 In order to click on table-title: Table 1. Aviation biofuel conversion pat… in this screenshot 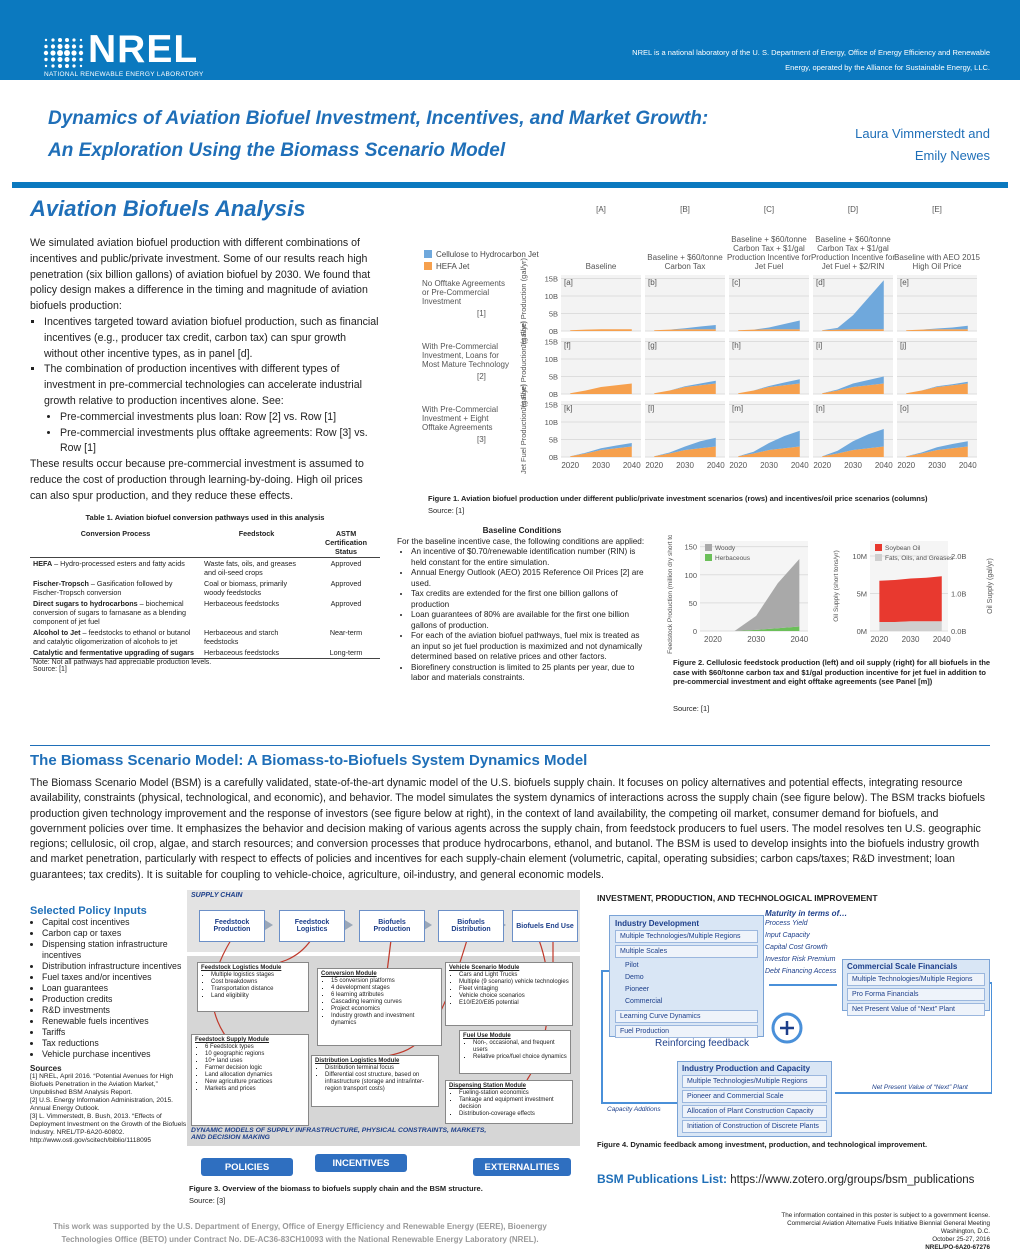, I will do `click(205, 517)`.